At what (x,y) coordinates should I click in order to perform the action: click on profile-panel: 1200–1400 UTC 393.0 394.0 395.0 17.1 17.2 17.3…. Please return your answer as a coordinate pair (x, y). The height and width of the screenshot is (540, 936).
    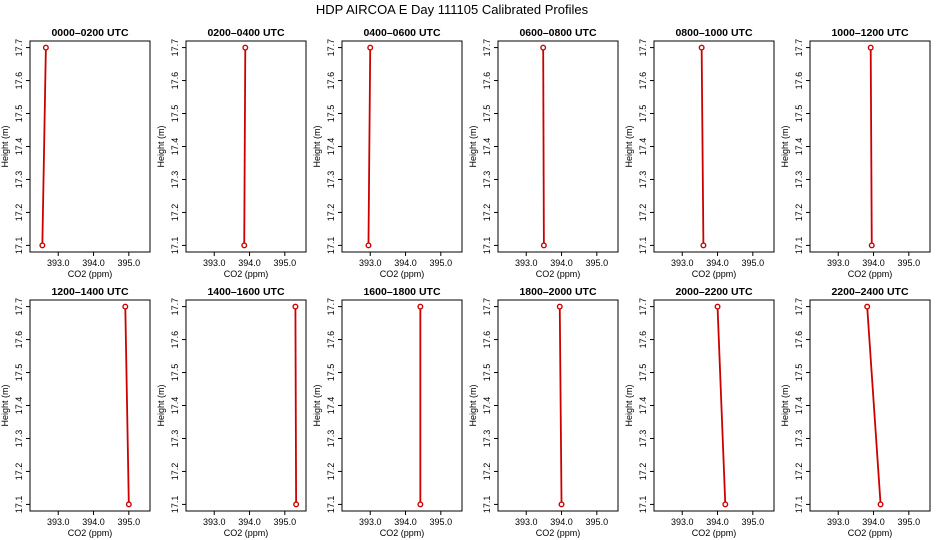
    Looking at the image, I should click on (75, 412).